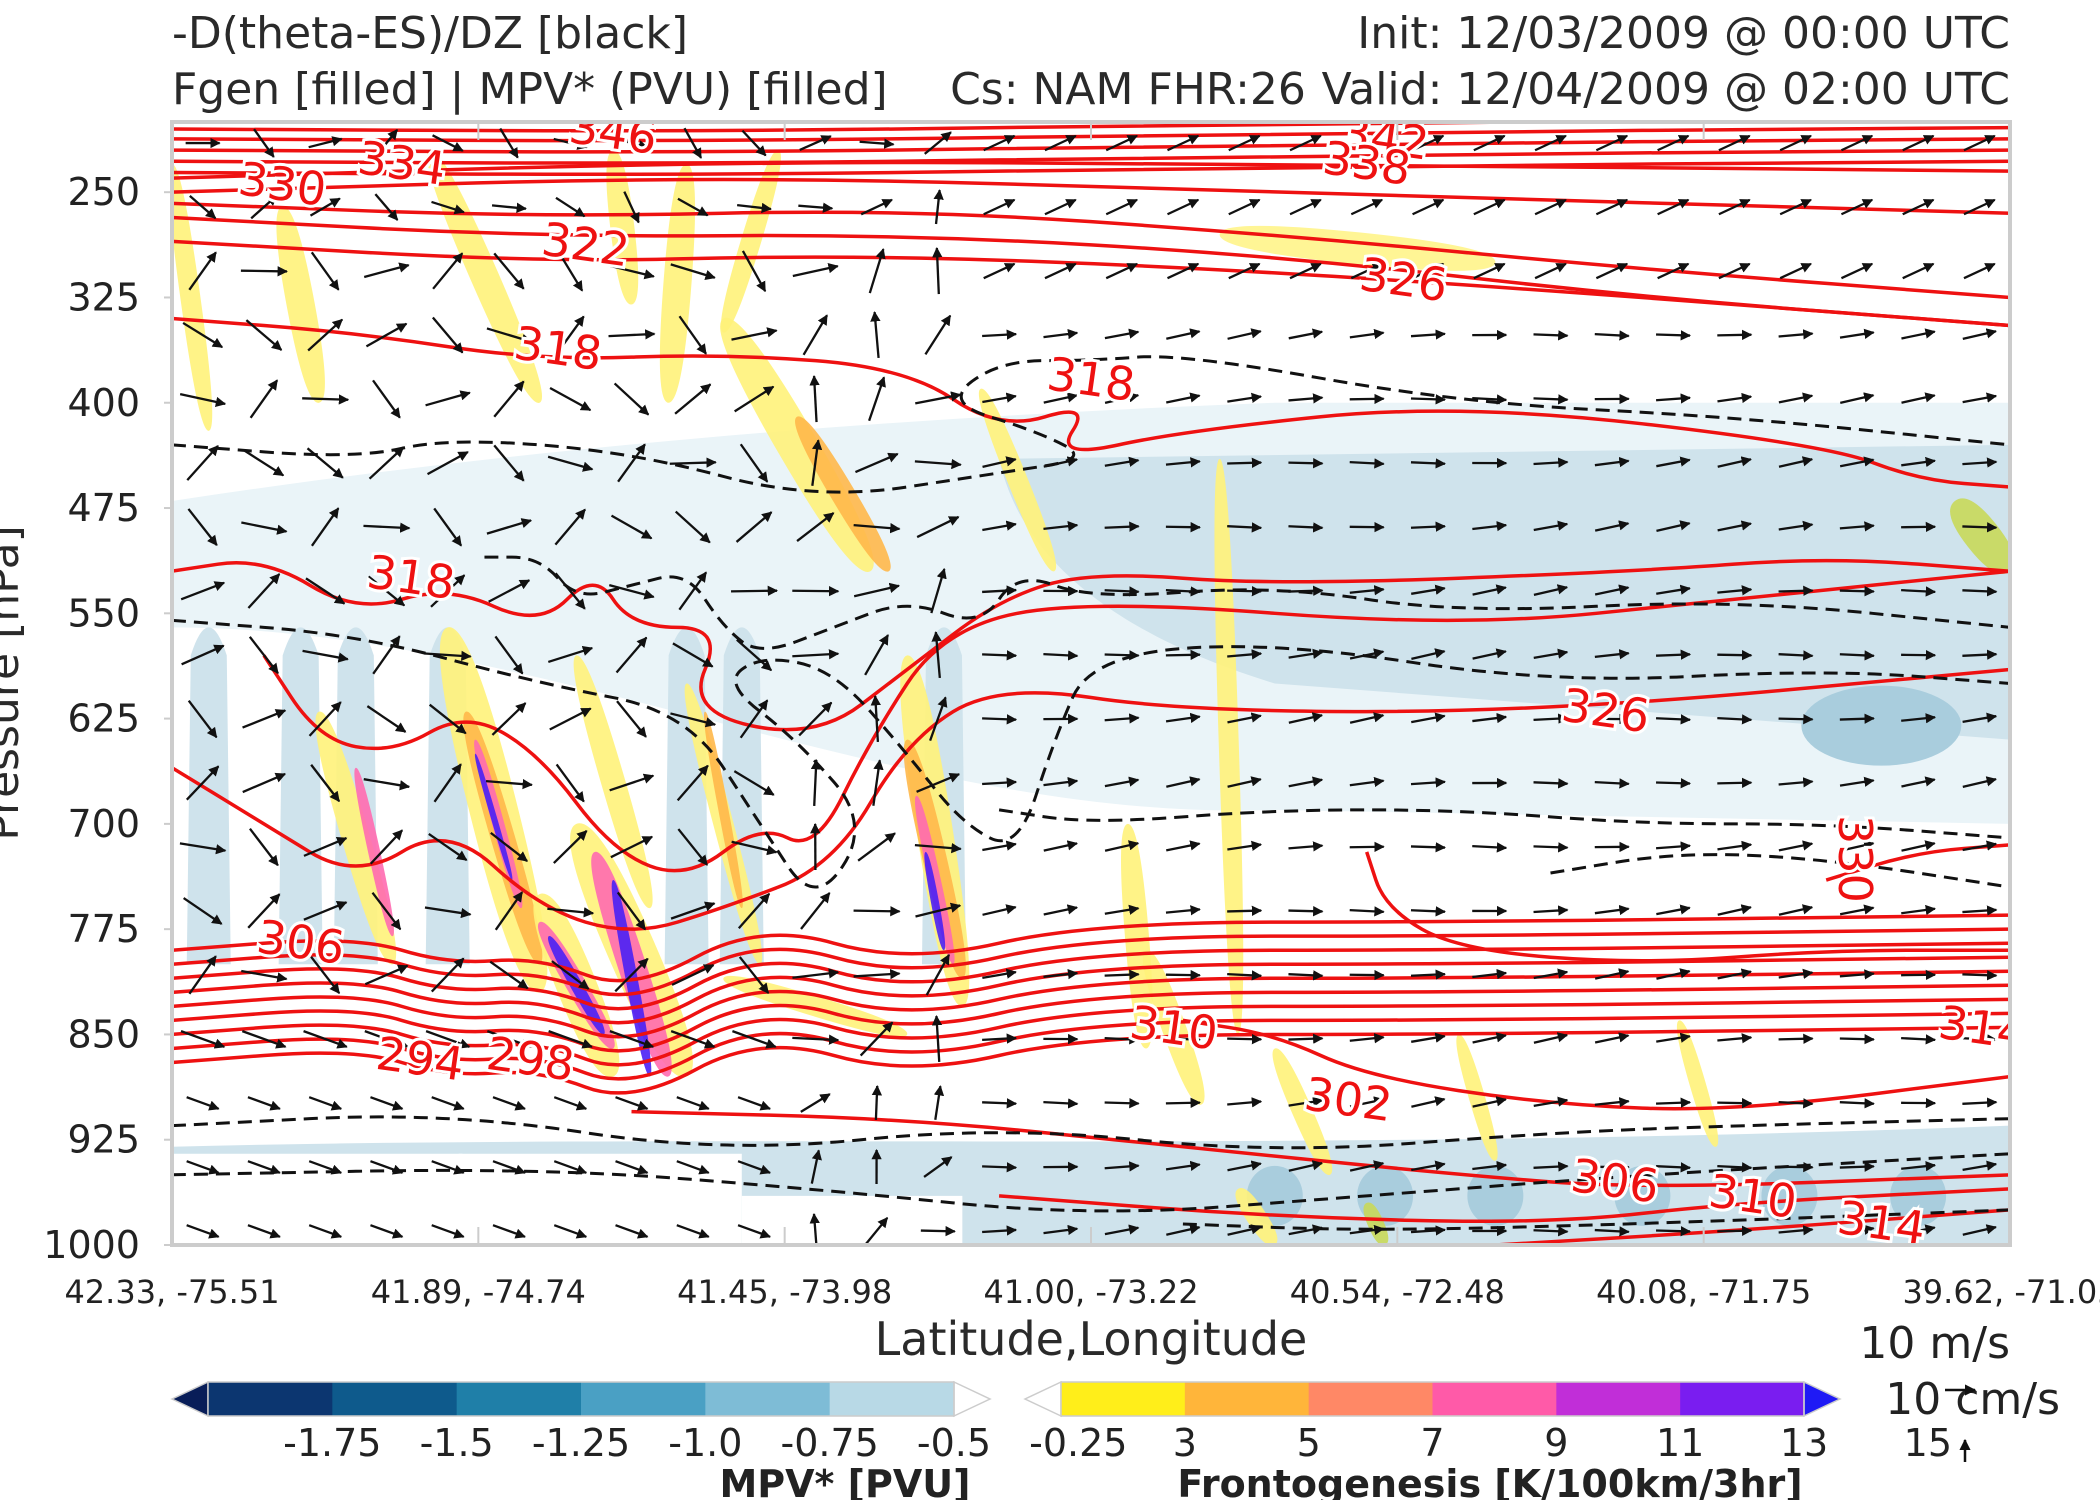  I want to click on terrain-mask, so click(317, 1199).